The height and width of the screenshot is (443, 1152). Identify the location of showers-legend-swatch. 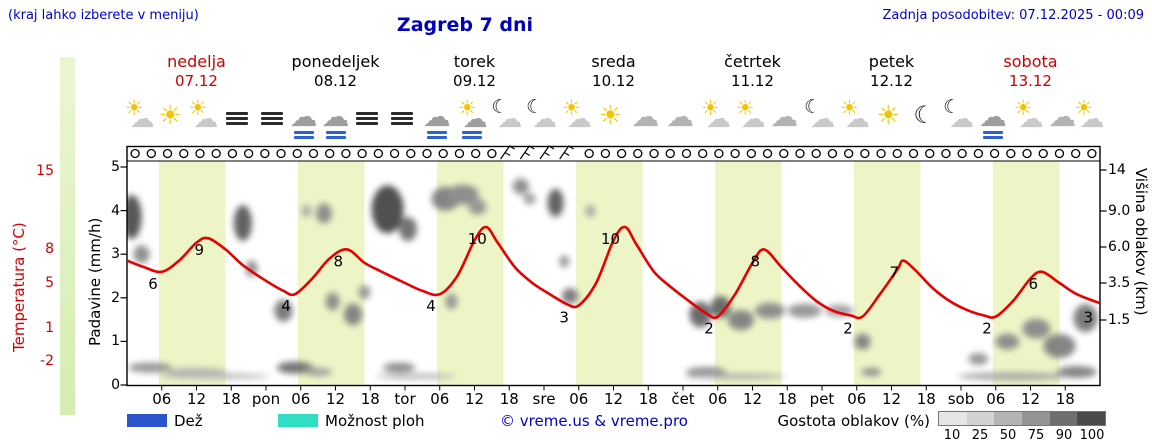
(298, 420).